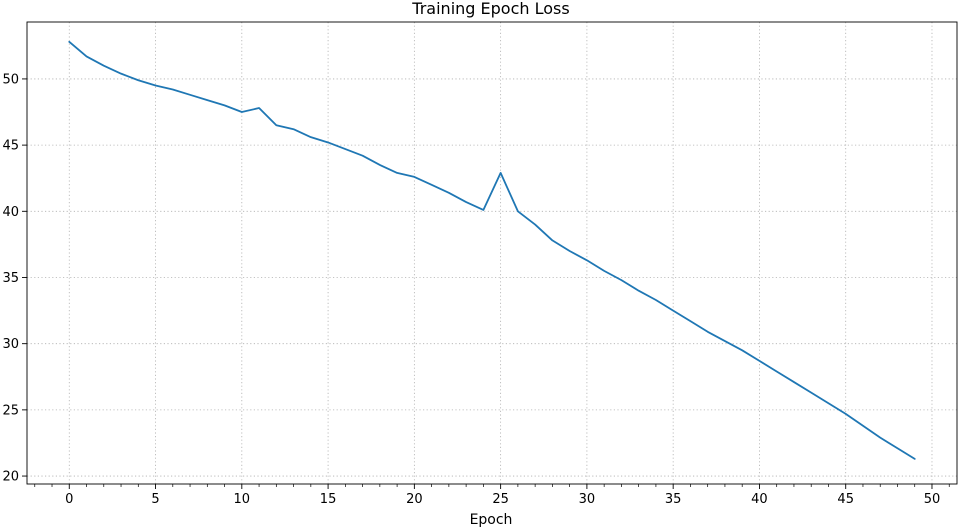 Image resolution: width=959 pixels, height=527 pixels. What do you see at coordinates (500, 499) in the screenshot?
I see `x-tick-label: 25` at bounding box center [500, 499].